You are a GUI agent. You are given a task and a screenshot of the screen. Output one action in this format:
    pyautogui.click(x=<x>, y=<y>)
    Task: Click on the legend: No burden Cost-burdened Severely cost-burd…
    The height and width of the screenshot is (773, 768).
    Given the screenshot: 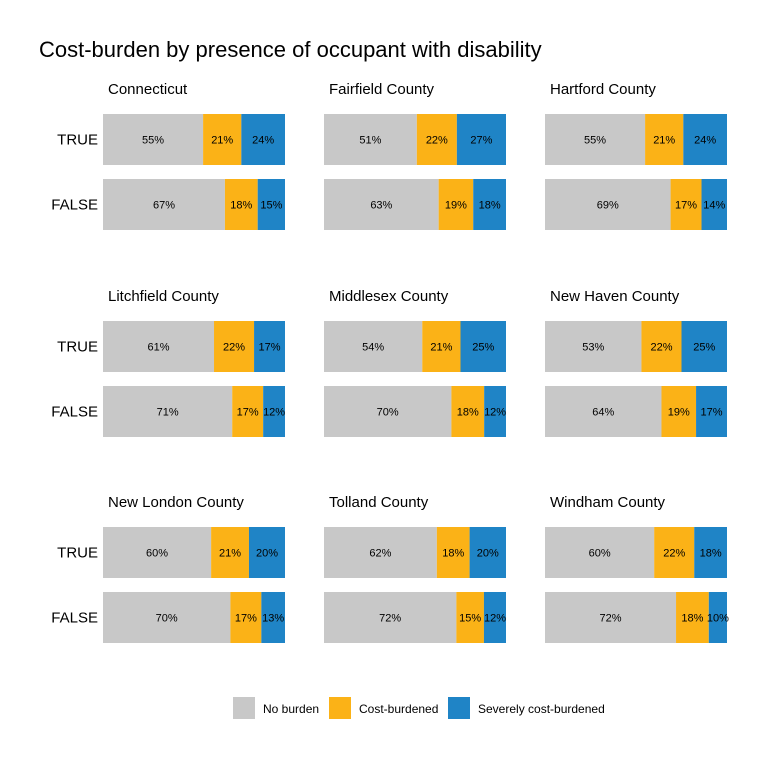 What is the action you would take?
    pyautogui.click(x=419, y=708)
    